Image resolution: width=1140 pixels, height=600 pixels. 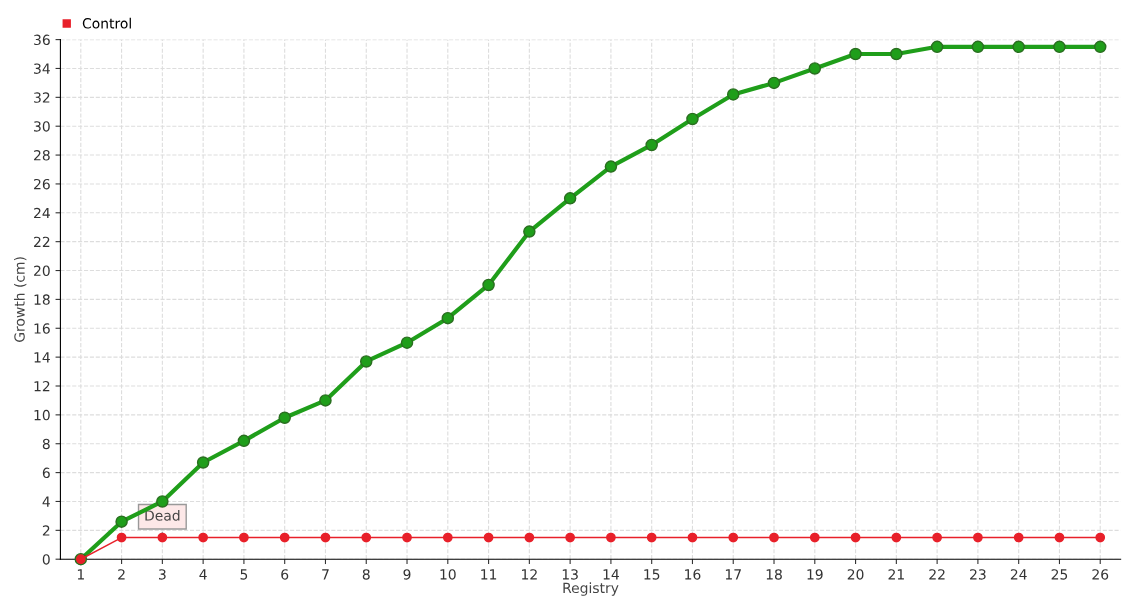 What do you see at coordinates (42, 97) in the screenshot?
I see `y-tick-label: 32` at bounding box center [42, 97].